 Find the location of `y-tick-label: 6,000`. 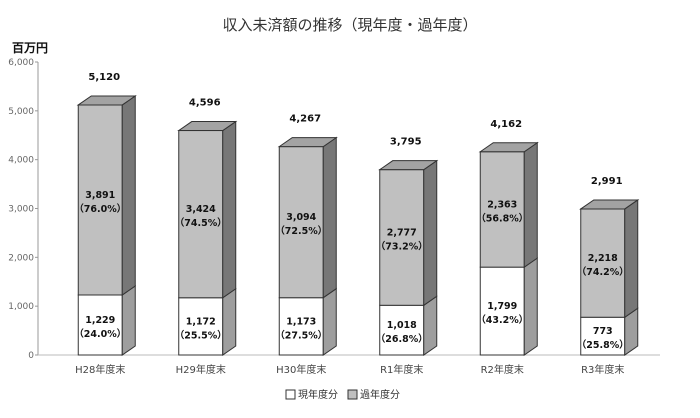

y-tick-label: 6,000 is located at coordinates (21, 63).